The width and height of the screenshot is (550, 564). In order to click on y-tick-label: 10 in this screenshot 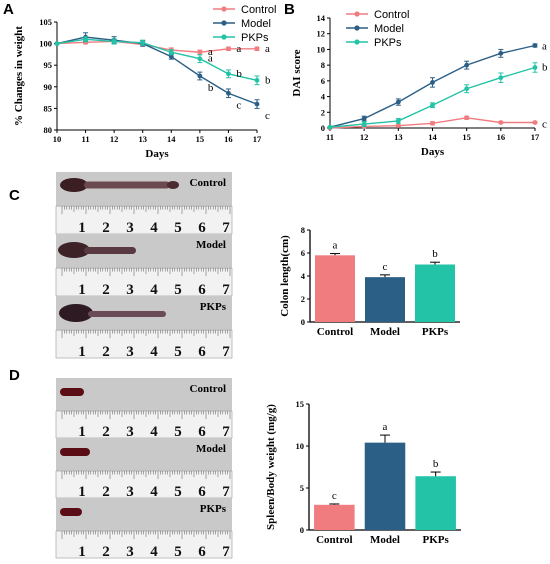, I will do `click(300, 446)`.